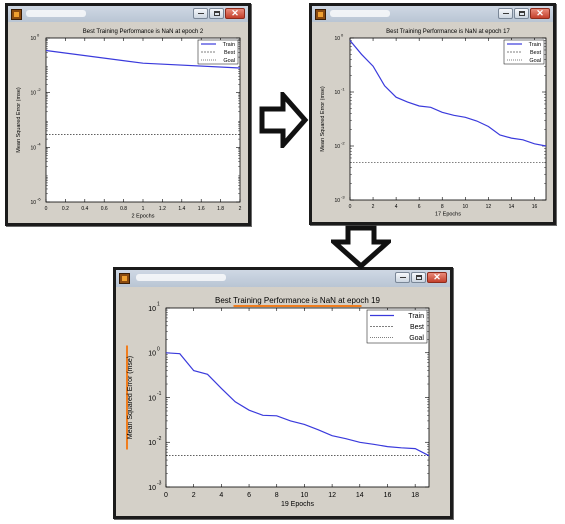 The image size is (565, 524). What do you see at coordinates (201, 209) in the screenshot?
I see `x-tick-label: 1.6` at bounding box center [201, 209].